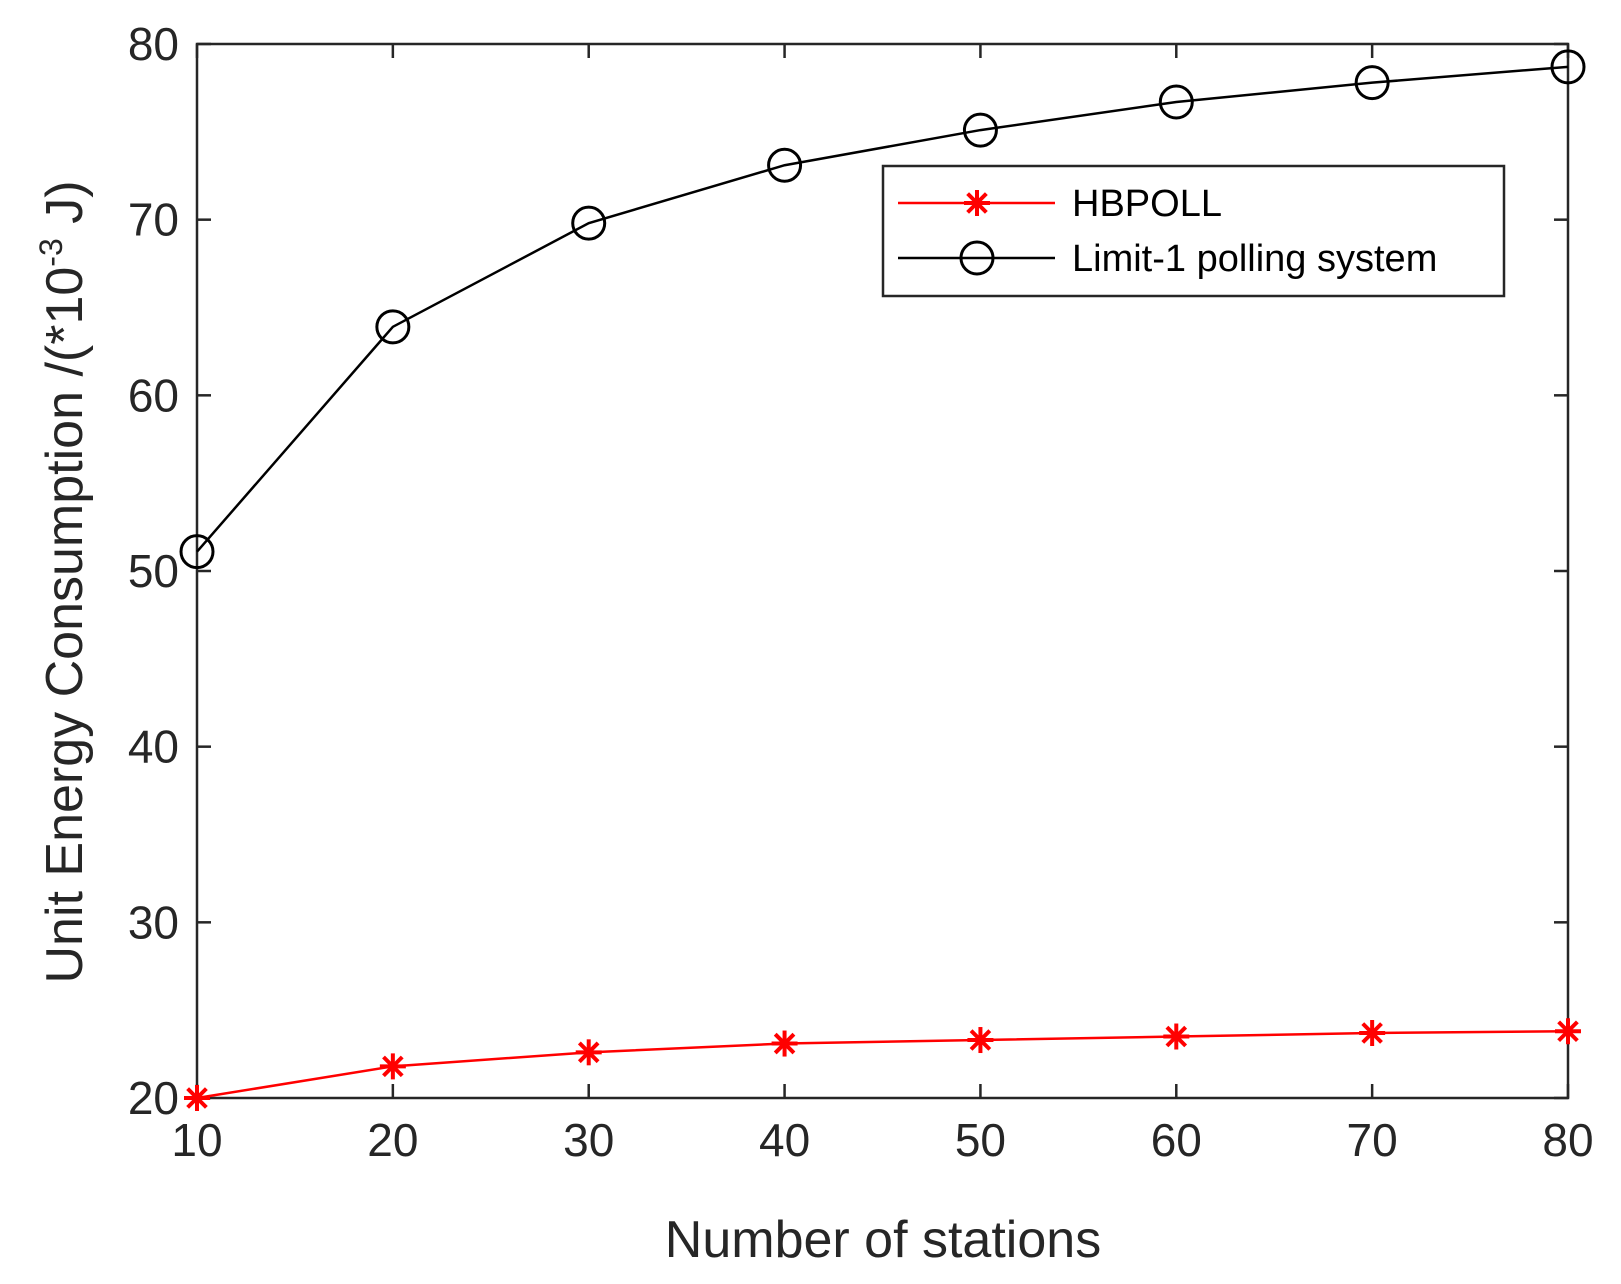 This screenshot has height=1284, width=1621. I want to click on x-axis-title: Number of stations, so click(883, 1240).